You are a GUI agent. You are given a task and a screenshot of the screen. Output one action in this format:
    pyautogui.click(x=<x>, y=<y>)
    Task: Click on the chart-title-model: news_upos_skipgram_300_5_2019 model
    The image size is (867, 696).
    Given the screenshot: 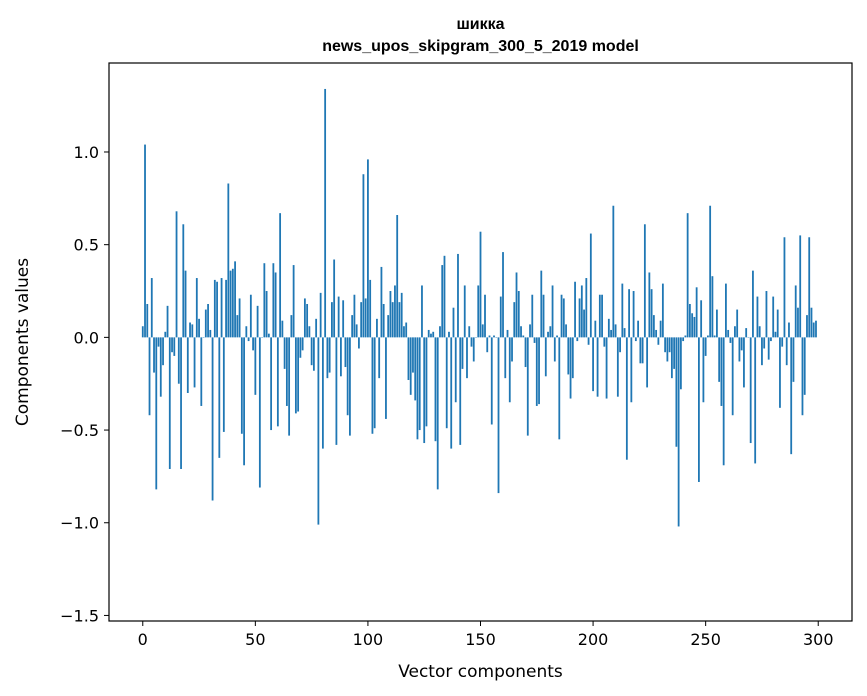 What is the action you would take?
    pyautogui.click(x=480, y=46)
    